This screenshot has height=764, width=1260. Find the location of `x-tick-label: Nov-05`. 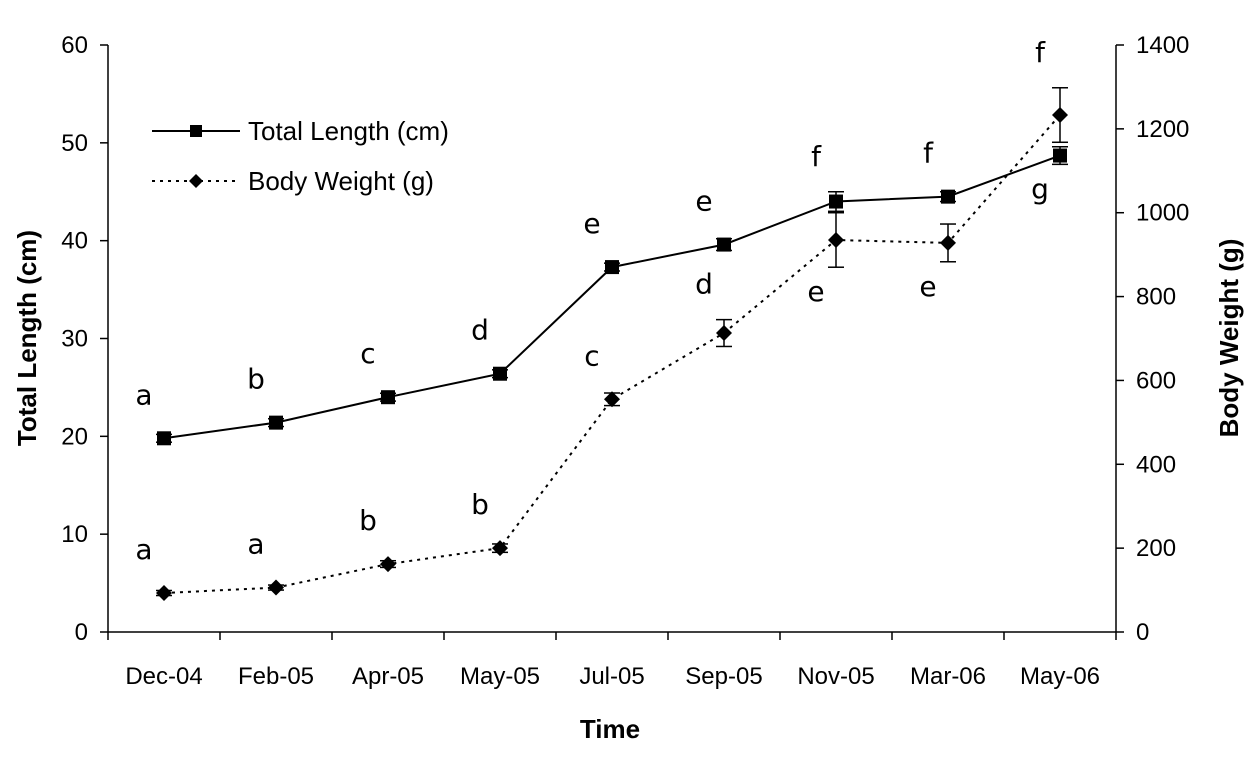

x-tick-label: Nov-05 is located at coordinates (835, 676).